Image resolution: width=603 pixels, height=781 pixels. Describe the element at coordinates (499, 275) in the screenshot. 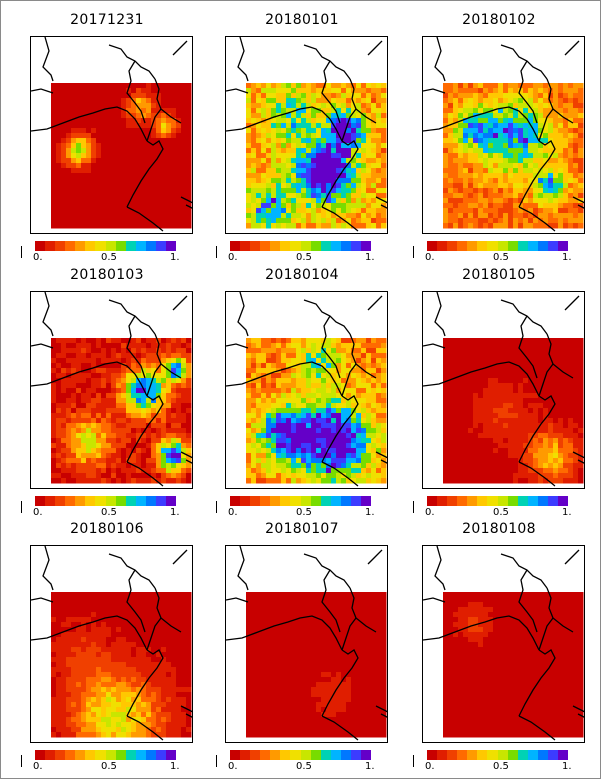

I see `panel-date-title: 20180105` at that location.